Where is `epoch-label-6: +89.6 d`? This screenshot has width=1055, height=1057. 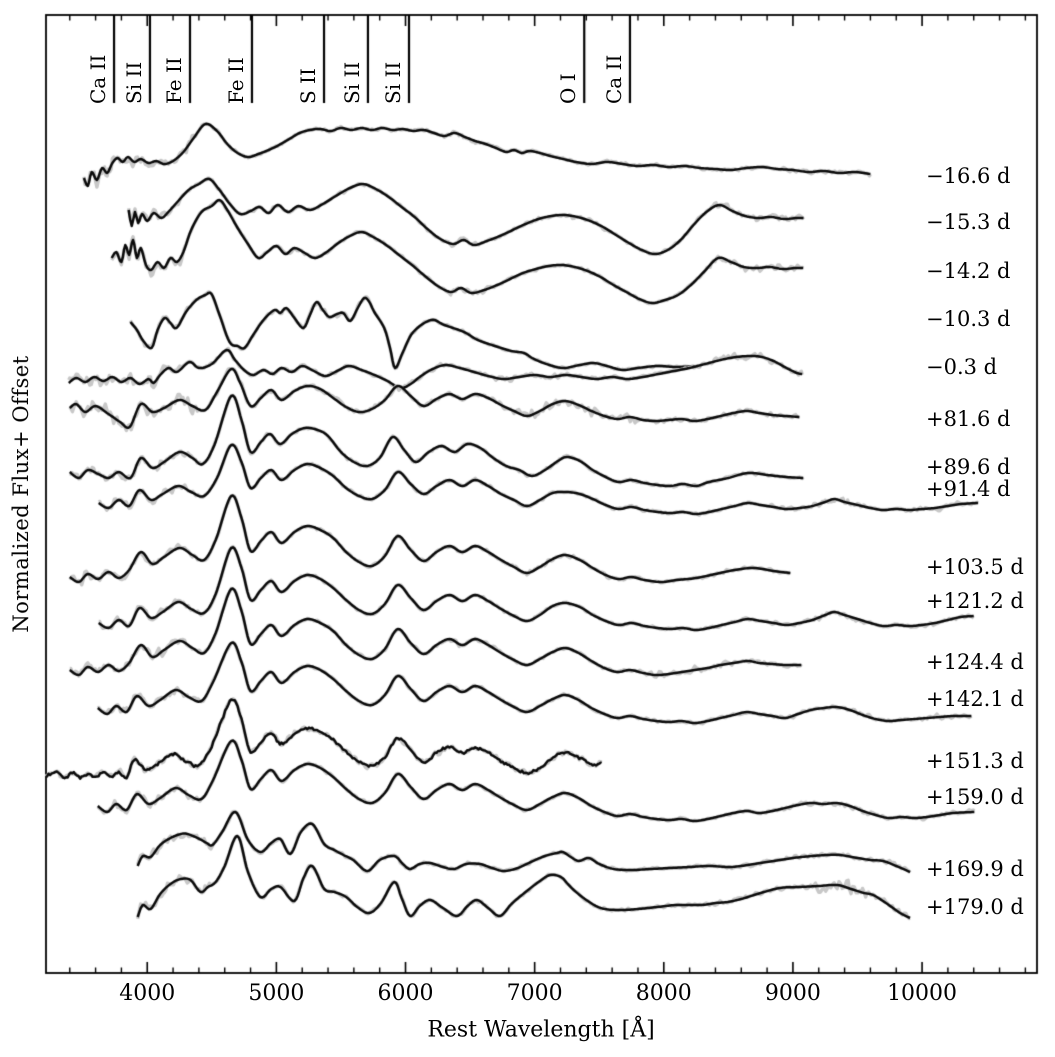 epoch-label-6: +89.6 d is located at coordinates (968, 467).